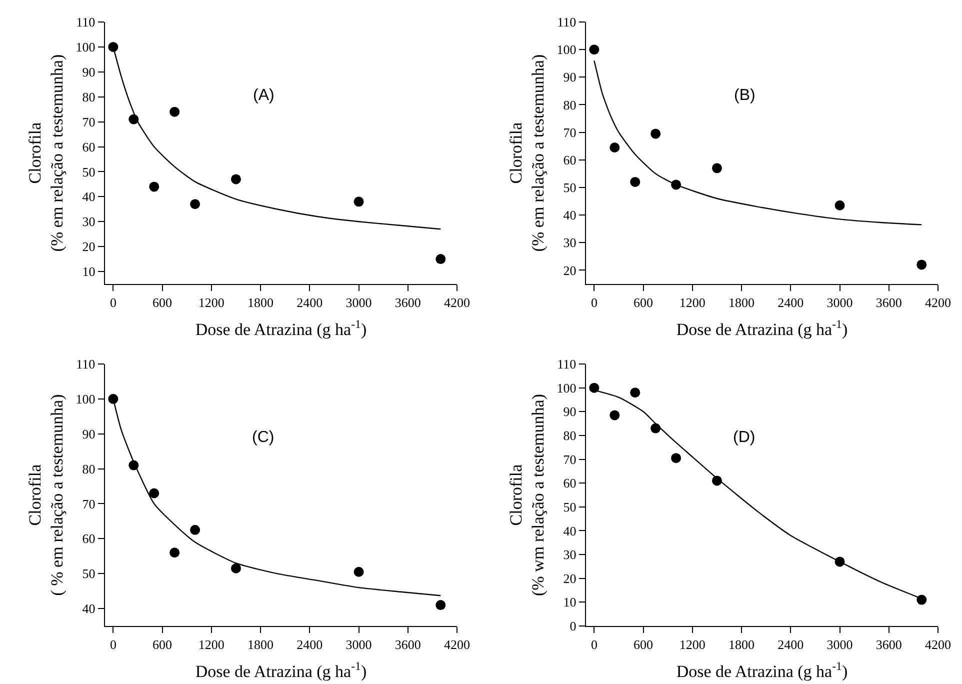 This screenshot has width=962, height=684. I want to click on line-series, so click(758, 143).